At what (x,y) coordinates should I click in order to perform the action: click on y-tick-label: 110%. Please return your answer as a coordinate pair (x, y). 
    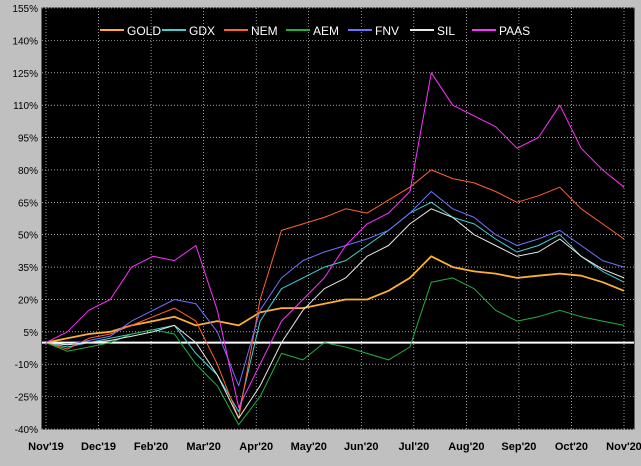
    Looking at the image, I should click on (25, 106).